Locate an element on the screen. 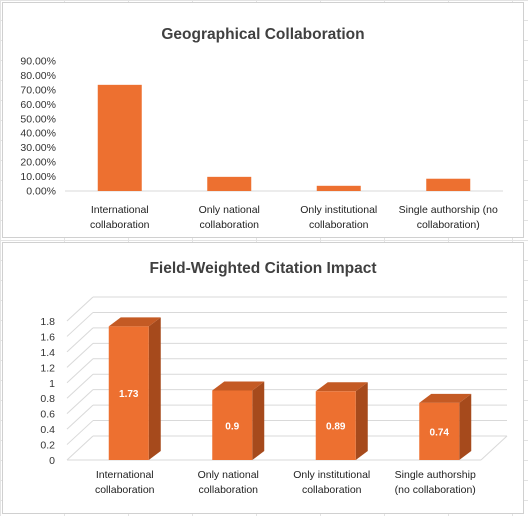  chart1-y-tick-label: 0.00% is located at coordinates (41, 192).